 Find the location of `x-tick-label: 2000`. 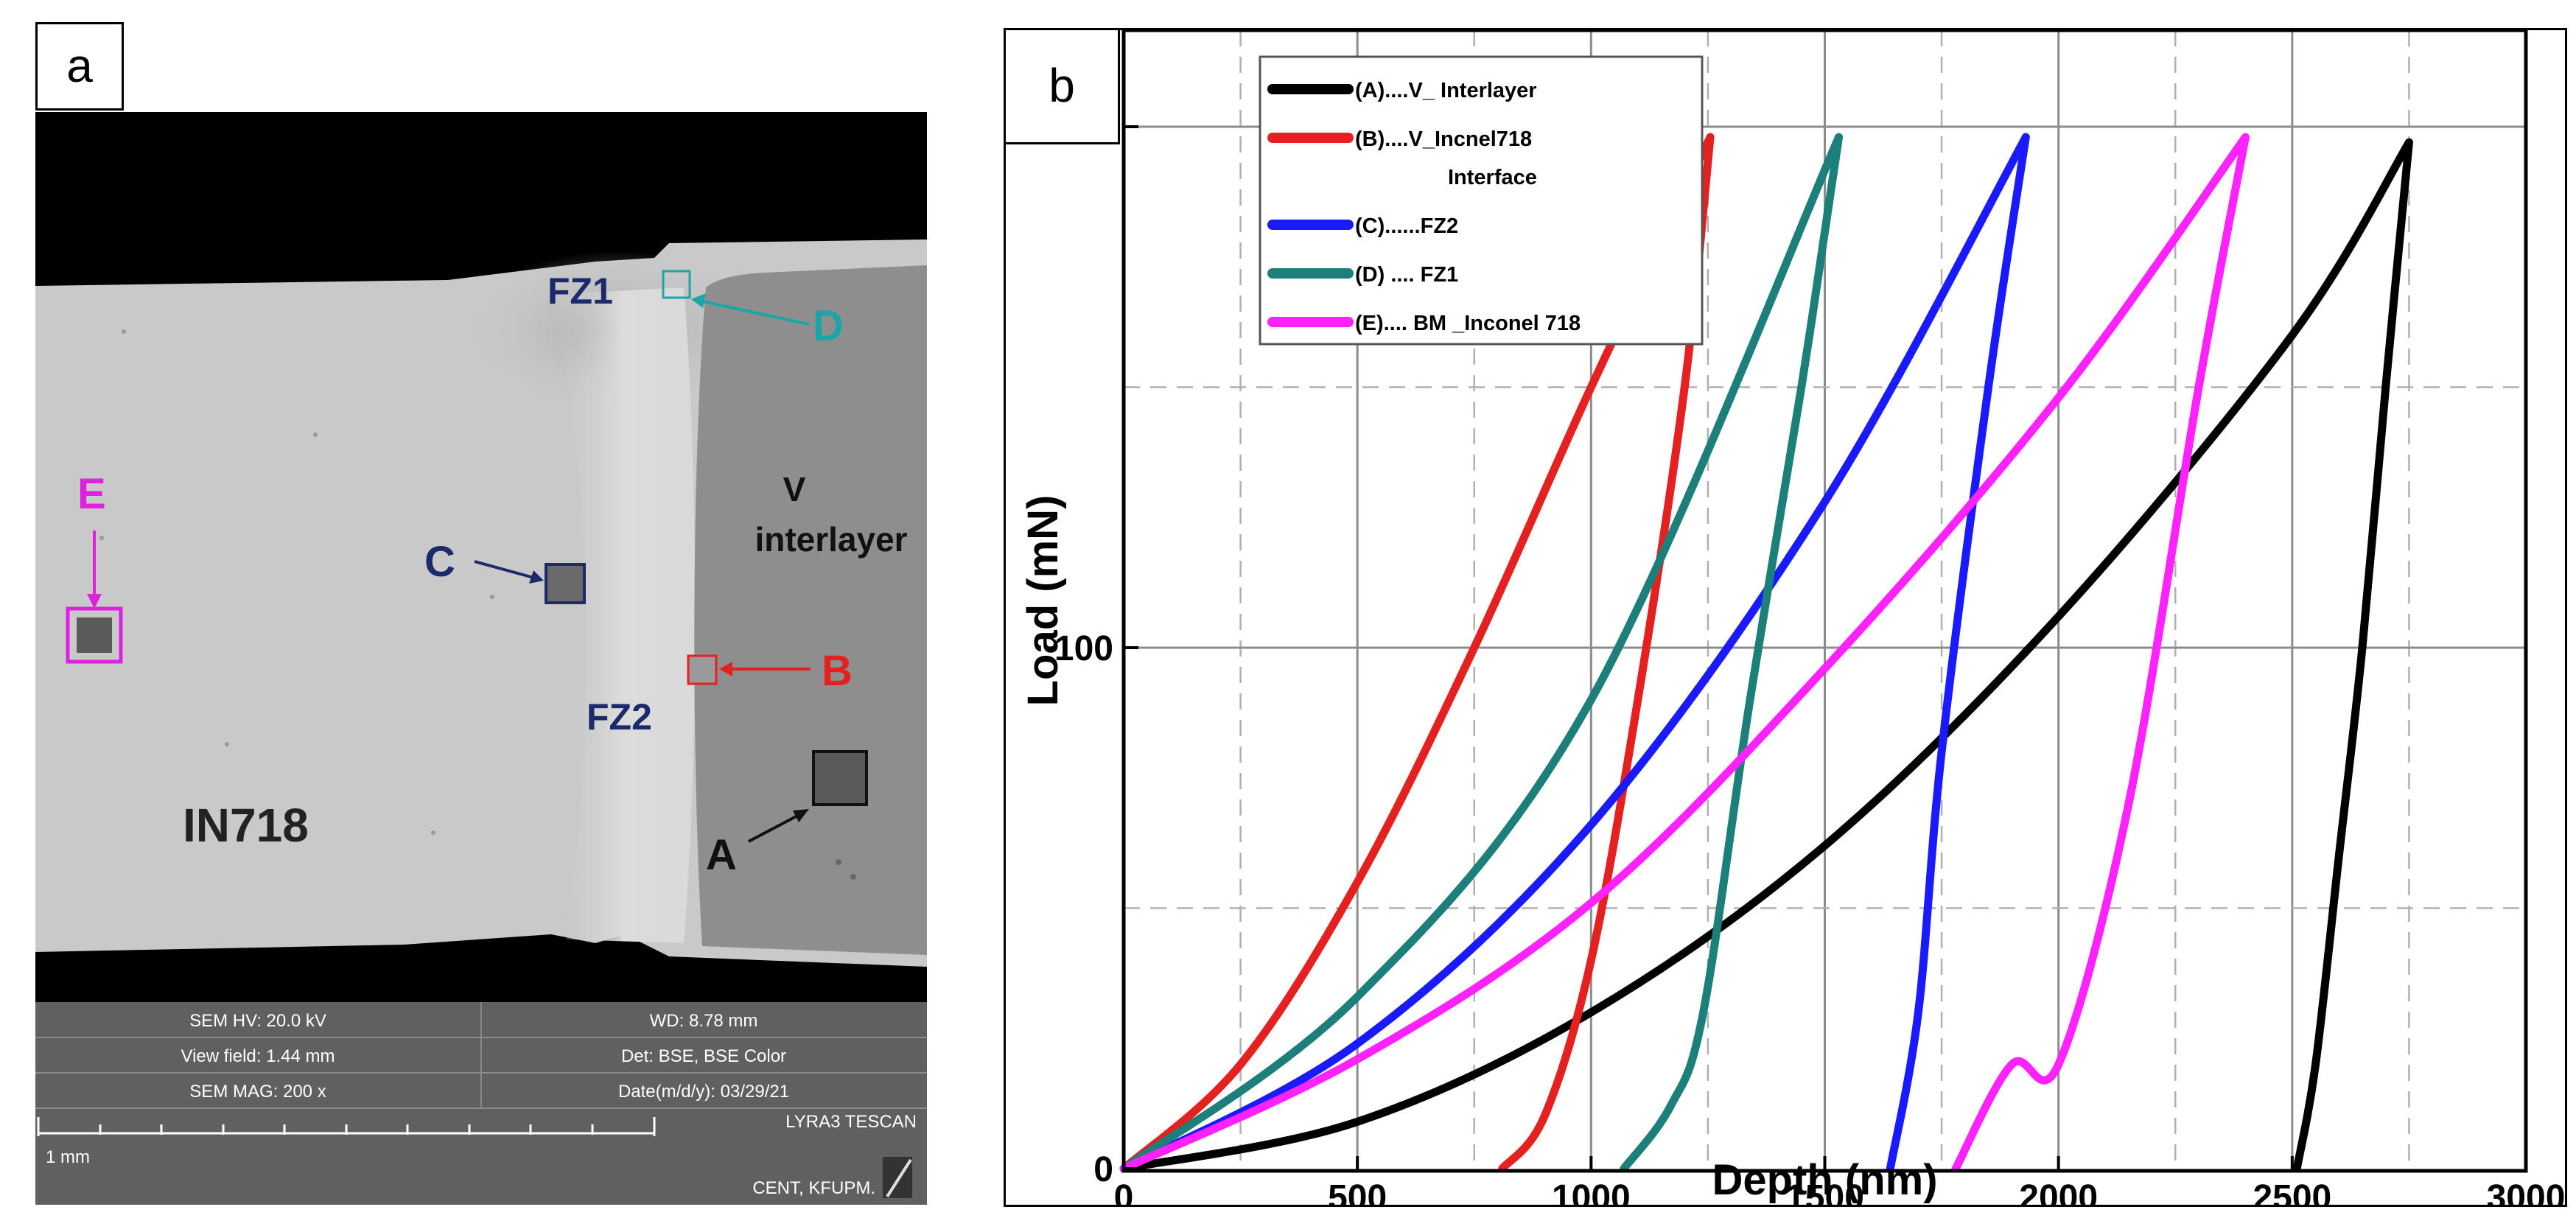

x-tick-label: 2000 is located at coordinates (2058, 1191).